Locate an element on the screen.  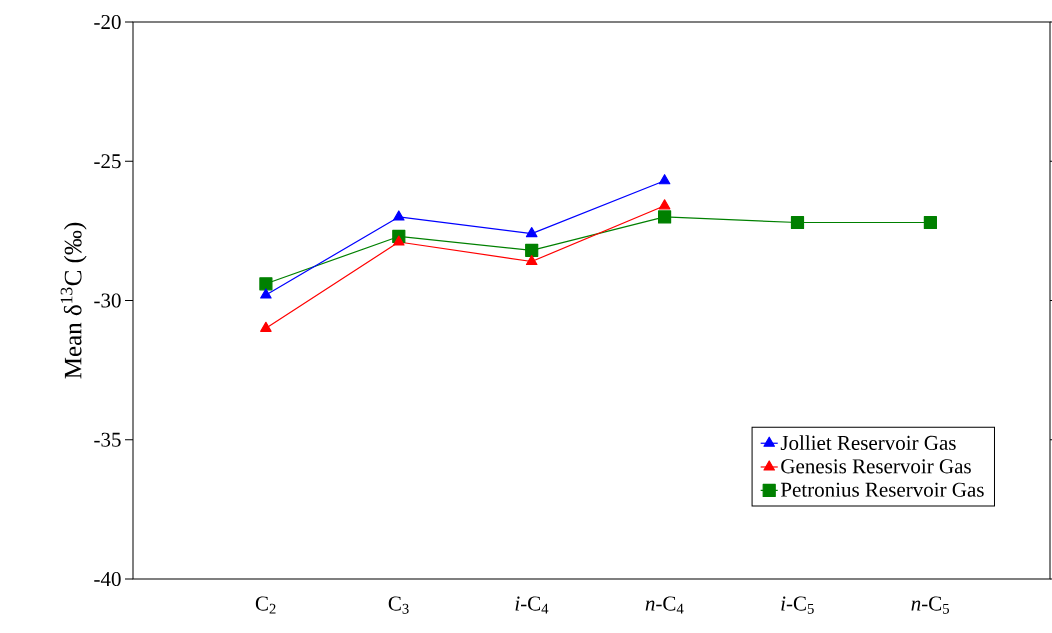
y-tick-label: -35 is located at coordinates (107, 439).